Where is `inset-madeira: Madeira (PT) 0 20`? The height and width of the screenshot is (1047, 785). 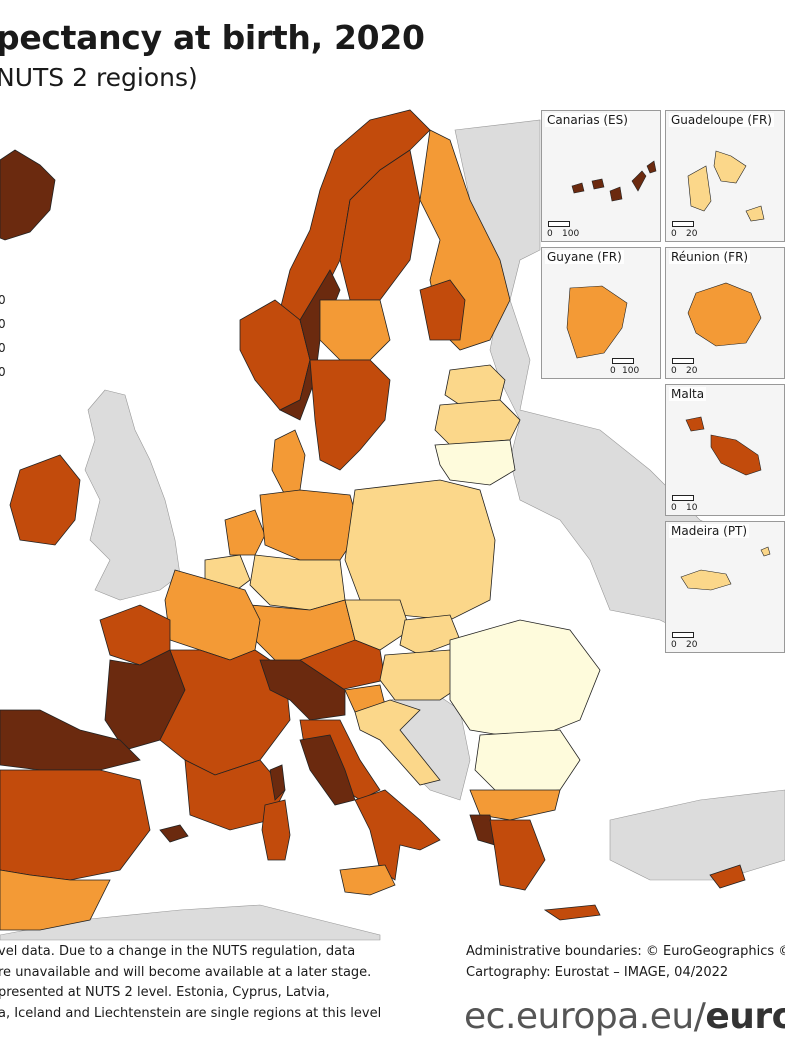 inset-madeira: Madeira (PT) 0 20 is located at coordinates (725, 587).